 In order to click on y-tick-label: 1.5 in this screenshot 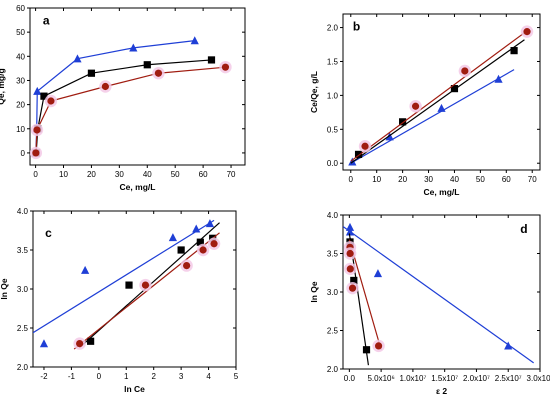, I will do `click(333, 61)`.